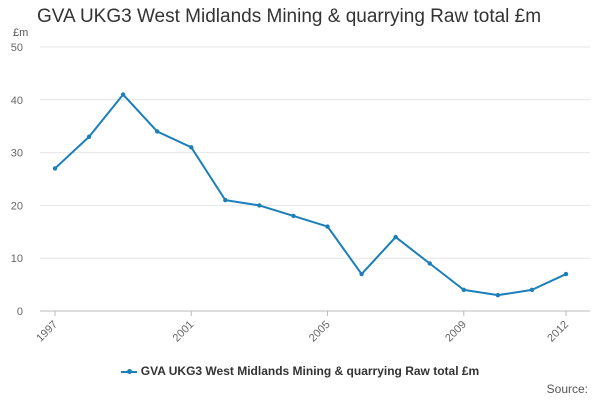  Describe the element at coordinates (456, 332) in the screenshot. I see `x-tick-label: 2009` at that location.